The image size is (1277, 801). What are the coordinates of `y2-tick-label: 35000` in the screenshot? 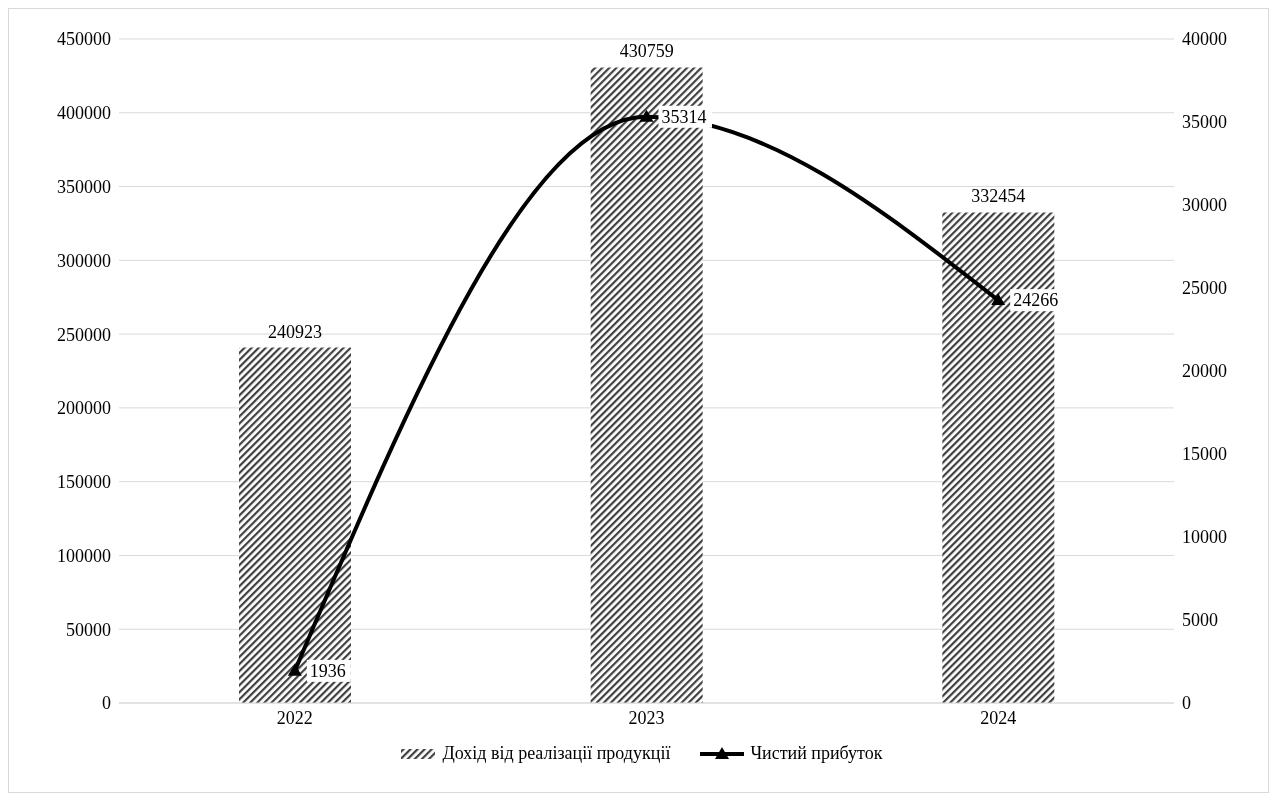 It's located at (1204, 122).